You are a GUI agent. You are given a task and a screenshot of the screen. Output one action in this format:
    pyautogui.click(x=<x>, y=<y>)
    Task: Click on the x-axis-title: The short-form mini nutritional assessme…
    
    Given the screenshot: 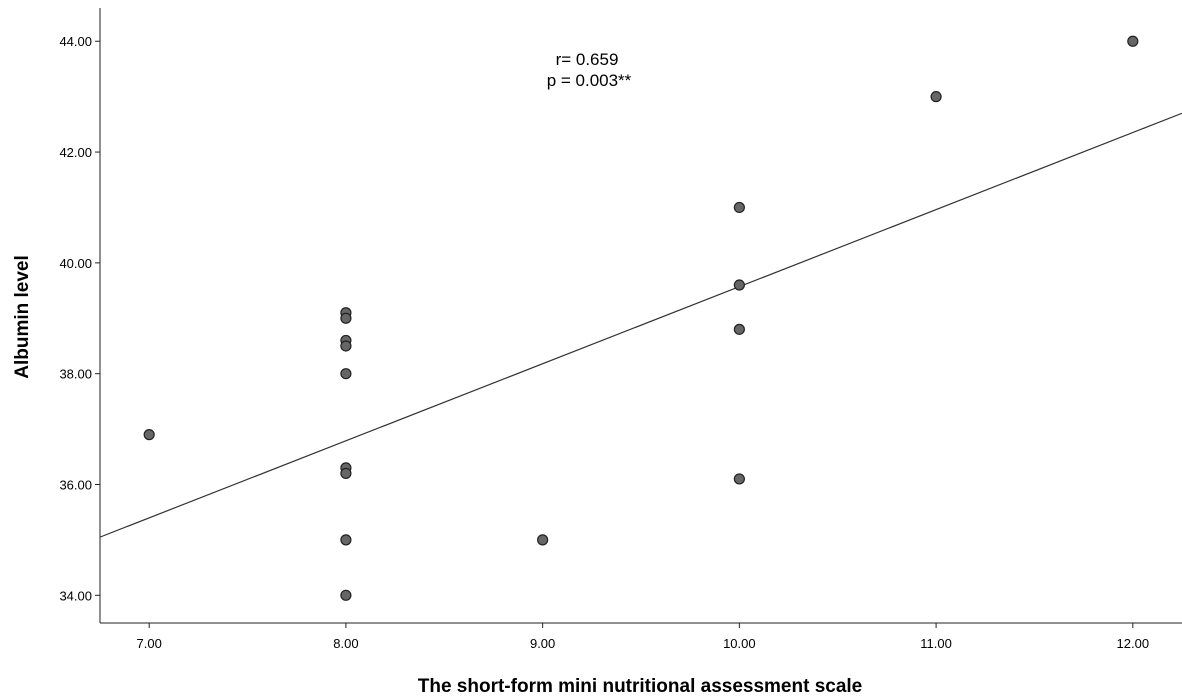 What is the action you would take?
    pyautogui.click(x=640, y=686)
    